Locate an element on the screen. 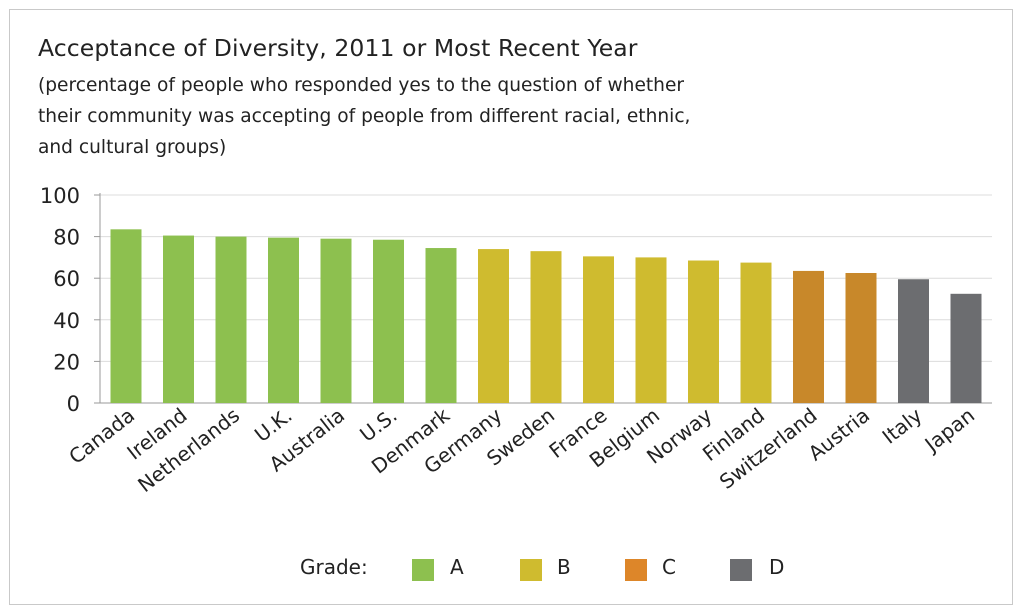 The width and height of the screenshot is (1024, 614). x-tick-label: Italy is located at coordinates (902, 426).